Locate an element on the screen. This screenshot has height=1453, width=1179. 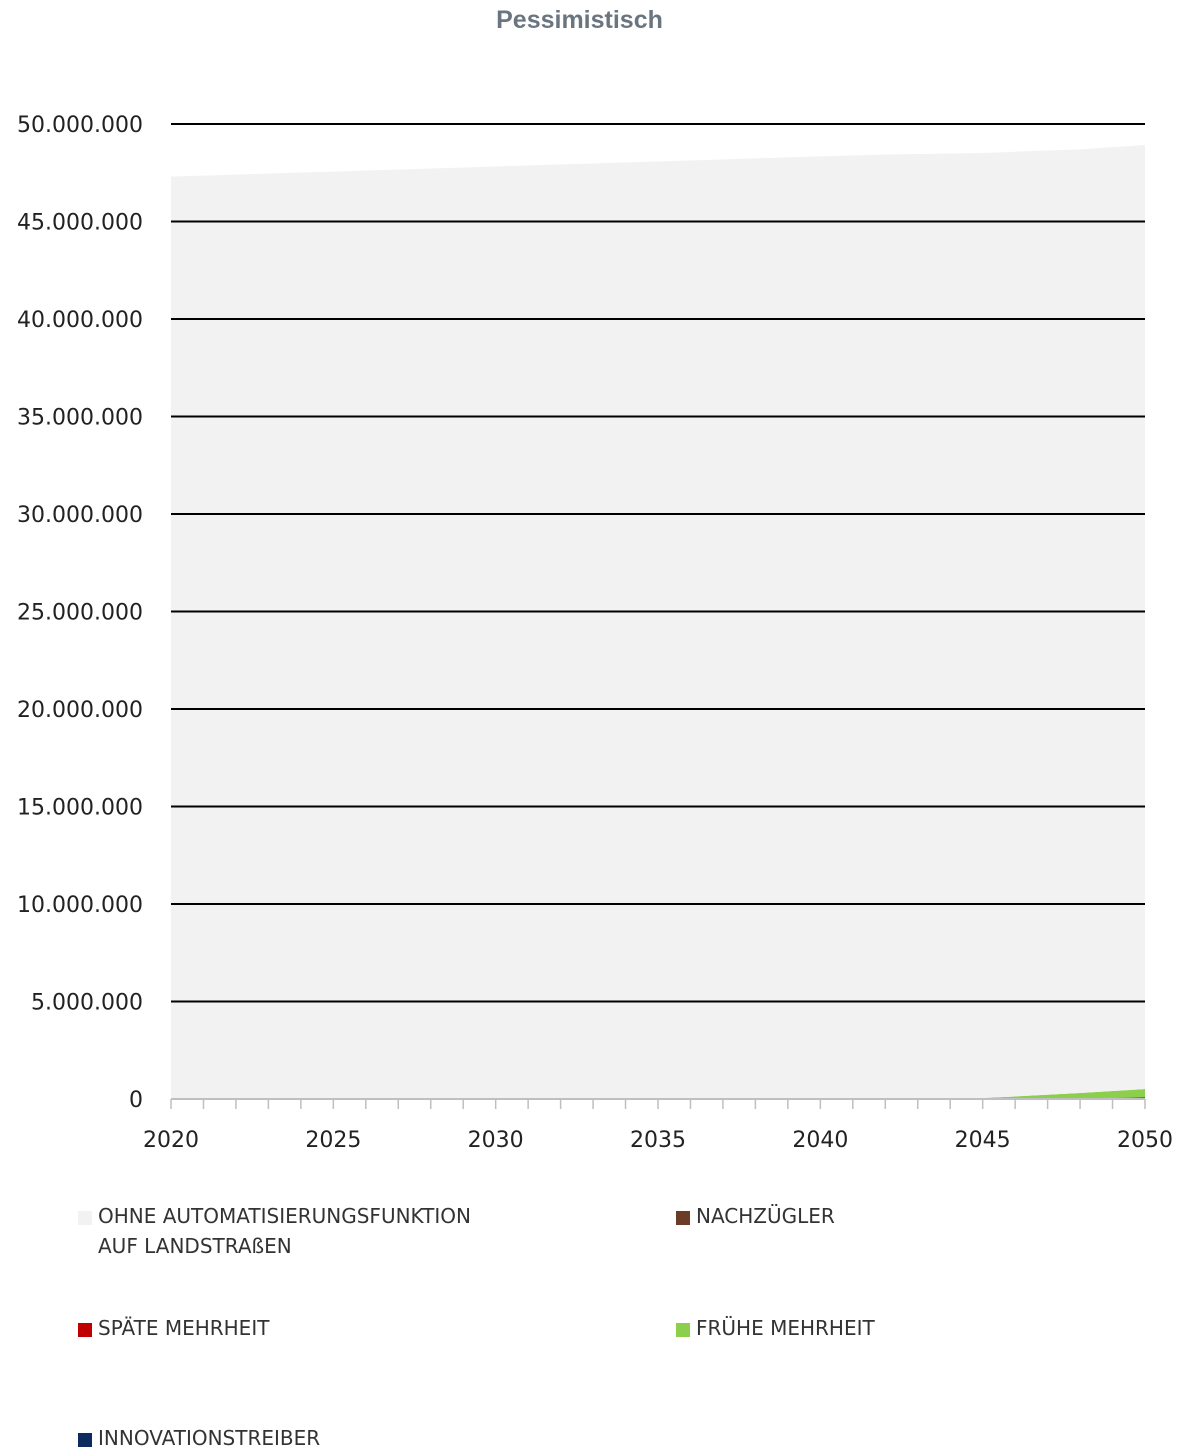
x-tick-label: 2040 is located at coordinates (820, 1140).